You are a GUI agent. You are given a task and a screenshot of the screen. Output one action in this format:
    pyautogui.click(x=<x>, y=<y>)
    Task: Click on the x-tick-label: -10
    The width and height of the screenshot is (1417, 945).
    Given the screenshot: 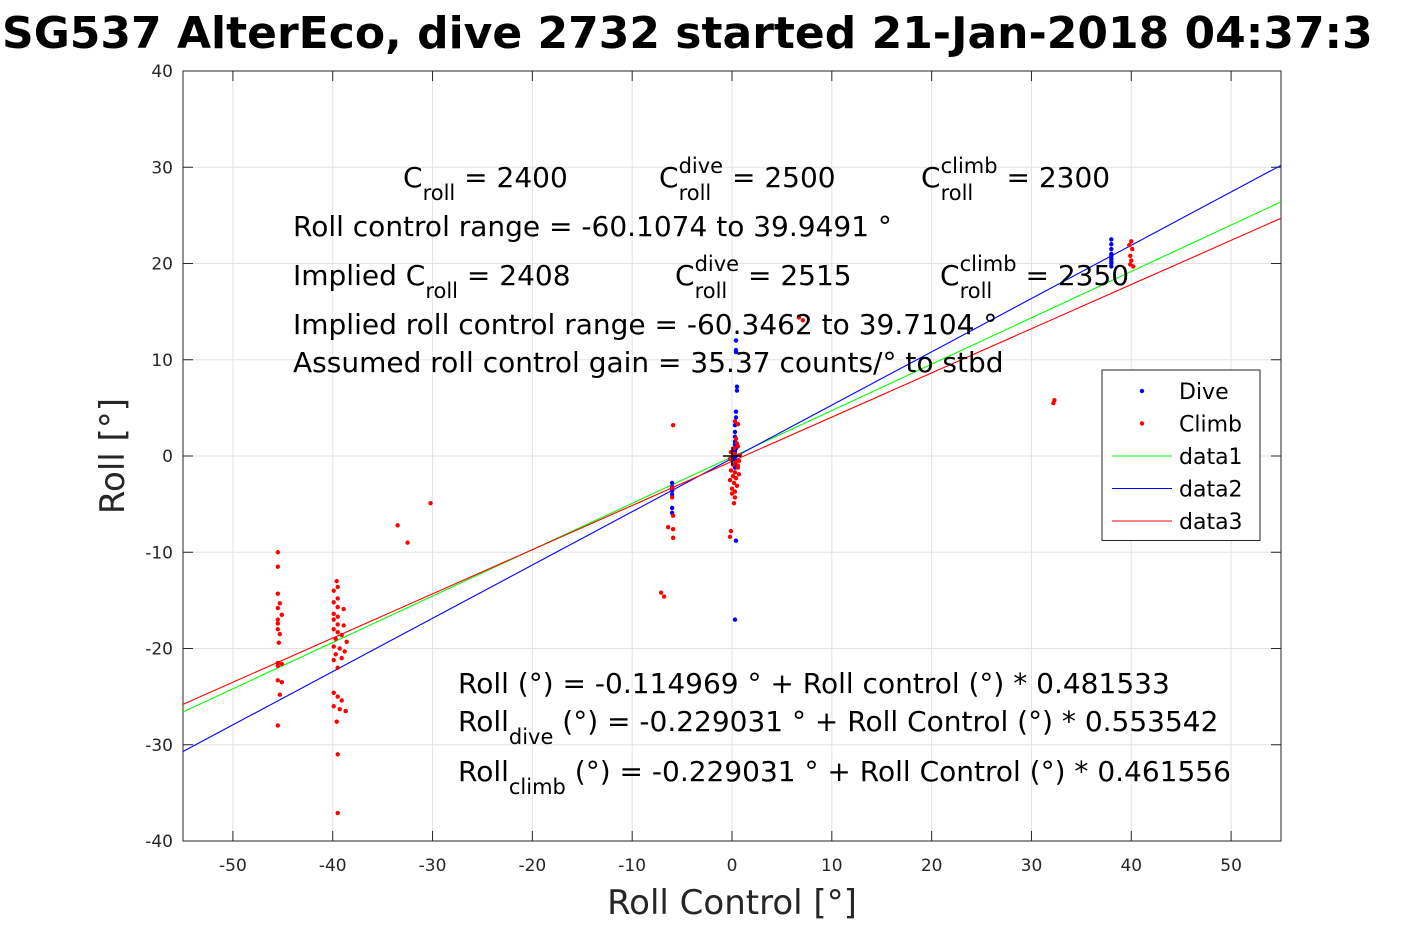 What is the action you would take?
    pyautogui.click(x=632, y=866)
    